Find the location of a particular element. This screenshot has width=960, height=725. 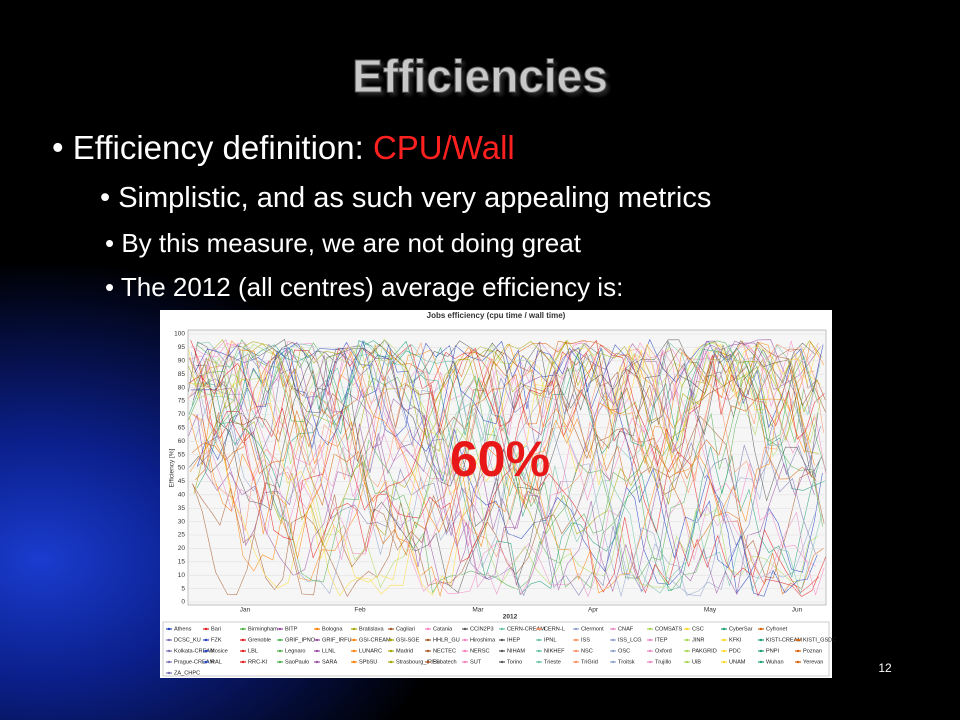

legend-label: Legnaro is located at coordinates (295, 651).